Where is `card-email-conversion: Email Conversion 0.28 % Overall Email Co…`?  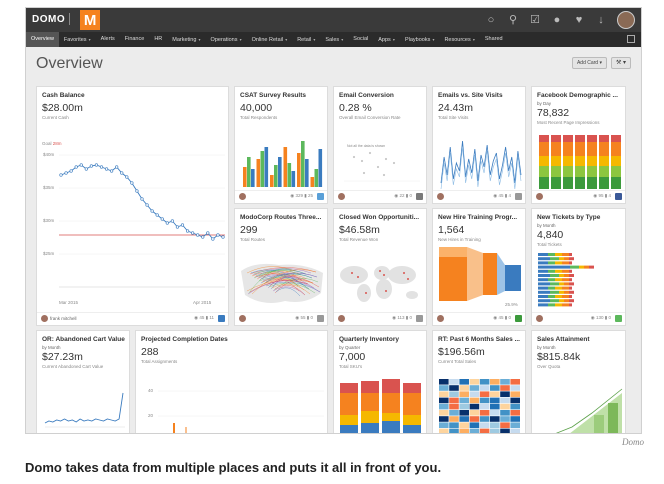 card-email-conversion: Email Conversion 0.28 % Overall Email Co… is located at coordinates (380, 145).